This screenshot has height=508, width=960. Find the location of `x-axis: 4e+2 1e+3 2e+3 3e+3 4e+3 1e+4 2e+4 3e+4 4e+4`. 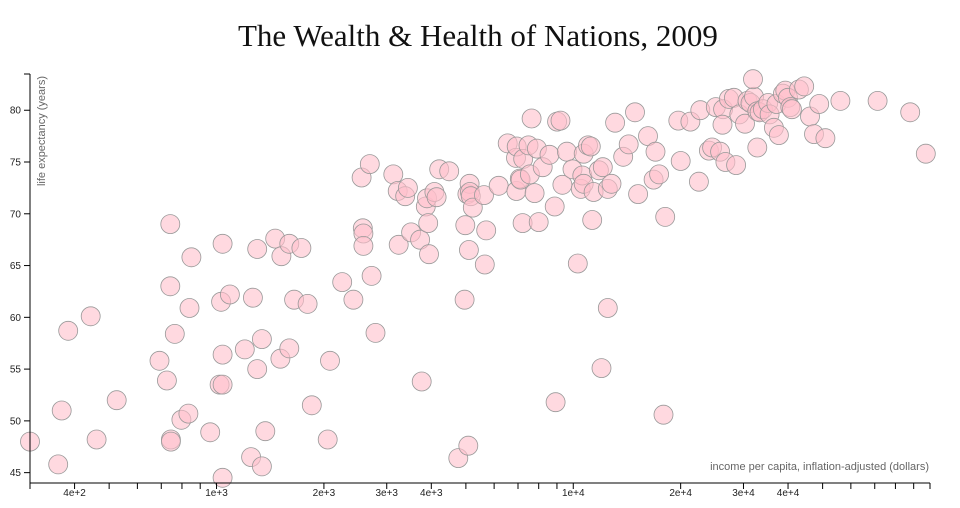

x-axis: 4e+2 1e+3 2e+3 3e+3 4e+3 1e+4 2e+4 3e+4 4e+4 is located at coordinates (480, 490).